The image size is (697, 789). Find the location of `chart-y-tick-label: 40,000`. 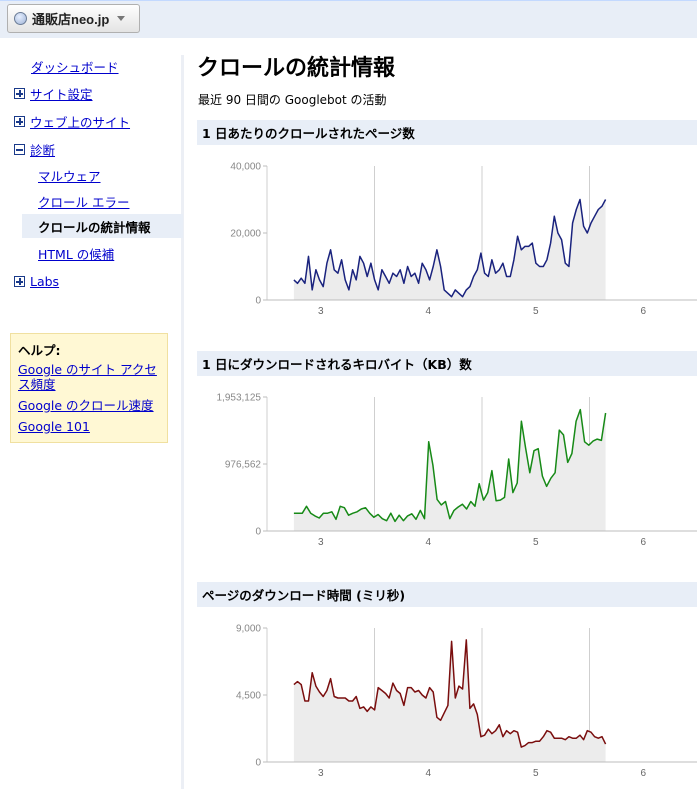

chart-y-tick-label: 40,000 is located at coordinates (245, 167).